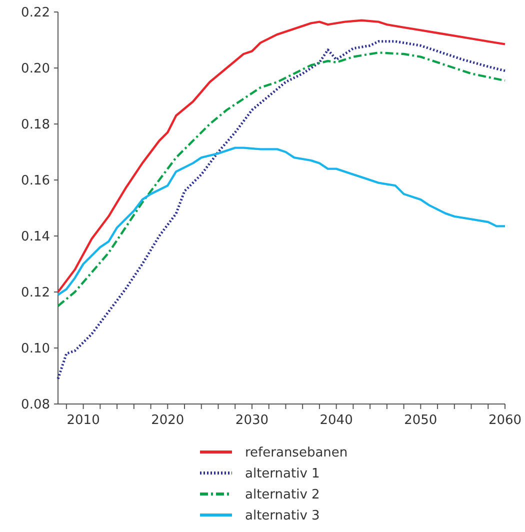 This screenshot has height=532, width=525. Describe the element at coordinates (167, 420) in the screenshot. I see `x-tick-label: 2020` at that location.